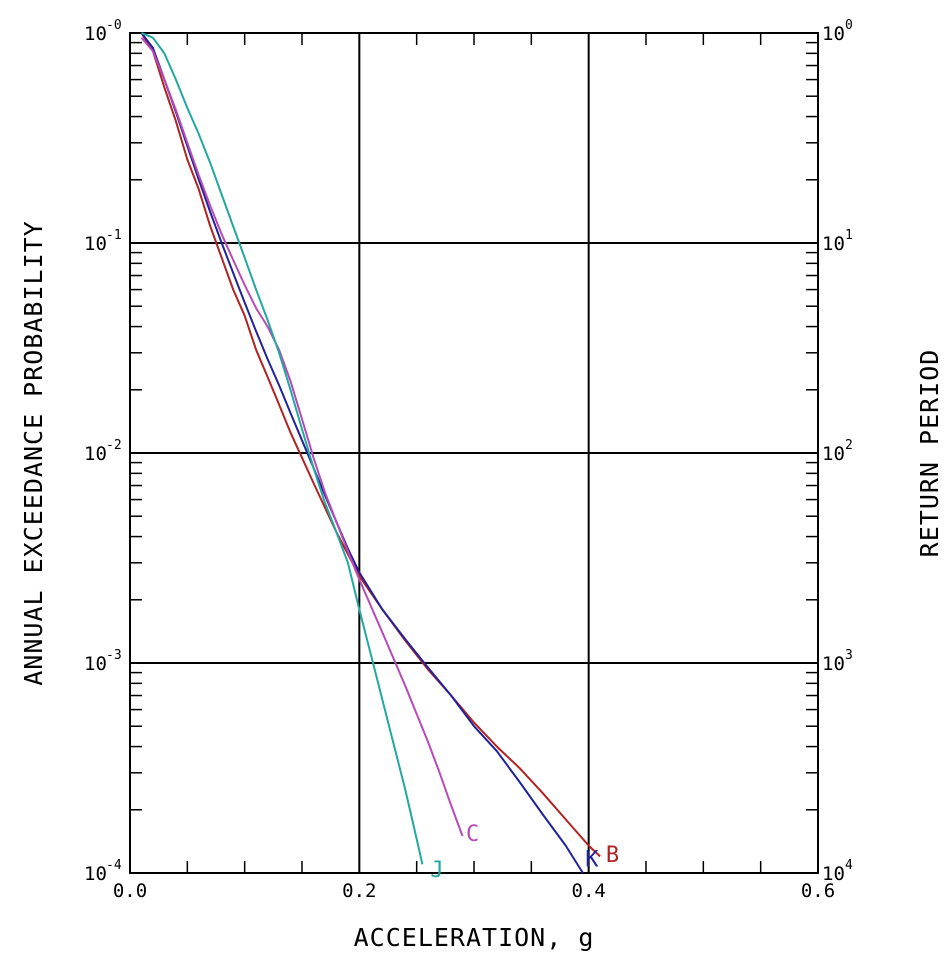 The image size is (945, 954). What do you see at coordinates (524, 852) in the screenshot?
I see `curve-labels: BK CJ` at bounding box center [524, 852].